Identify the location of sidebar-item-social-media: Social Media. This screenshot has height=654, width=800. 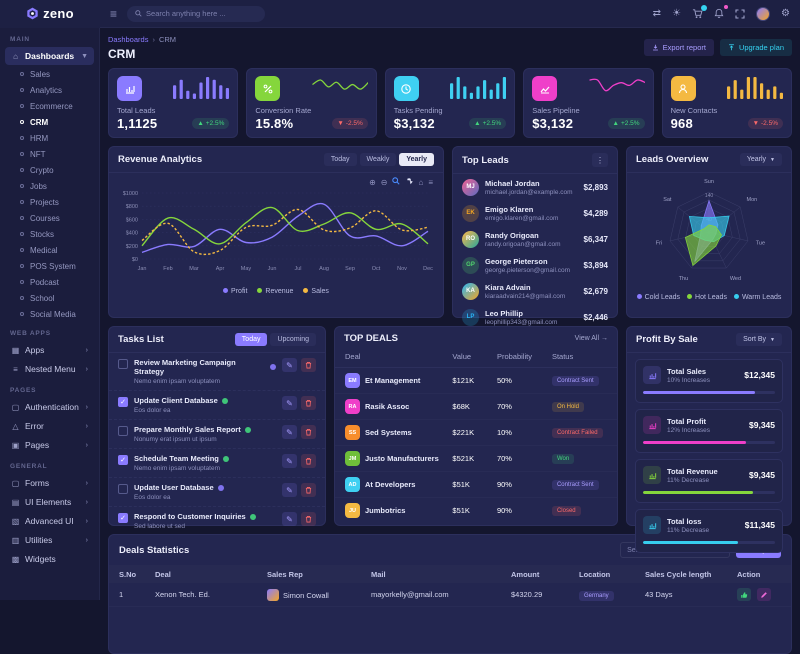
(49, 314).